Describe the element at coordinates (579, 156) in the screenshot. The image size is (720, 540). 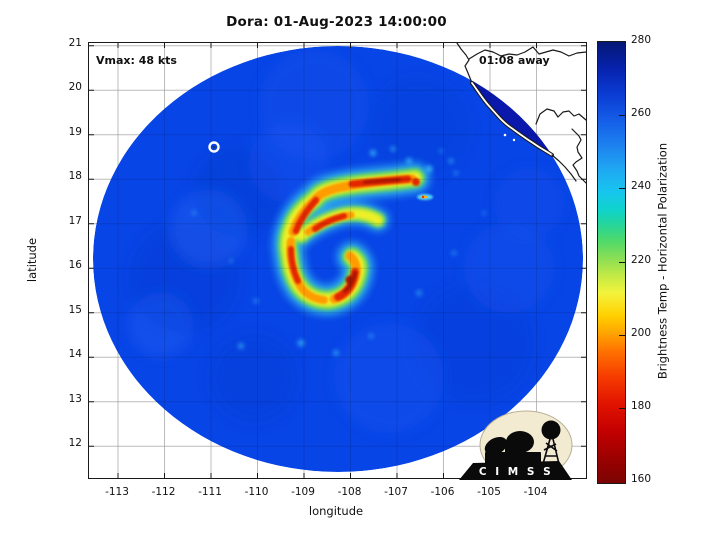
I see `state-border-south` at that location.